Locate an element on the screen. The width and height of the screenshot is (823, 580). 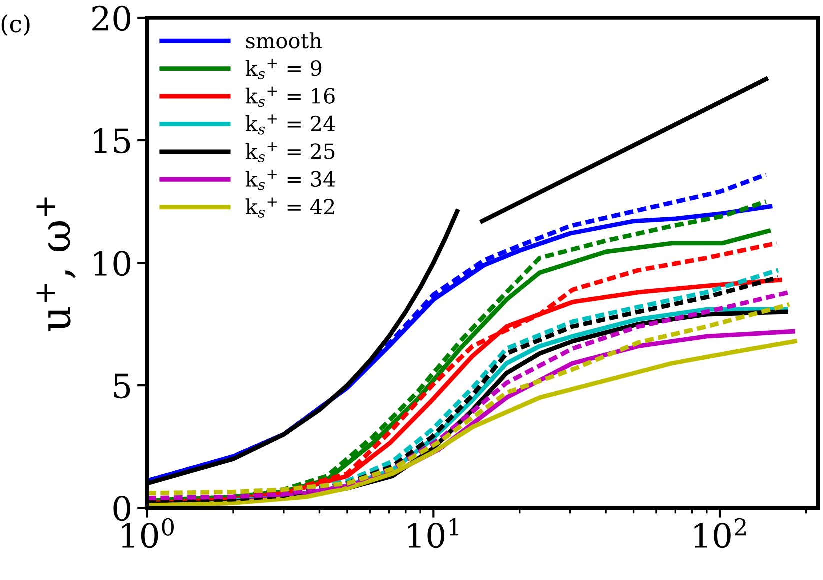
legend-label: k$_{s}$$^{+}$ = 24 is located at coordinates (291, 124).